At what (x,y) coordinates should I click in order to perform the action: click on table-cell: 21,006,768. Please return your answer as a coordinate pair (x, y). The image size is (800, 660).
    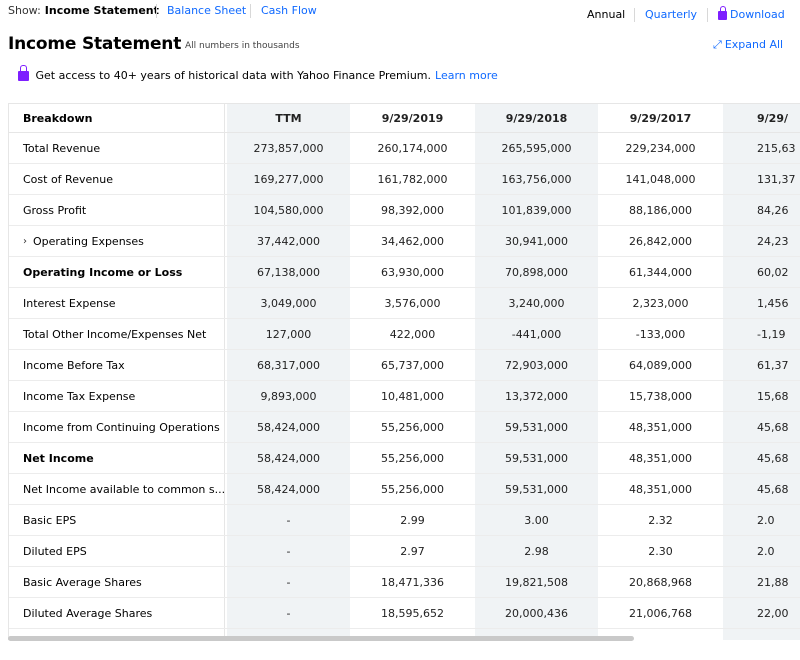
    Looking at the image, I should click on (661, 613).